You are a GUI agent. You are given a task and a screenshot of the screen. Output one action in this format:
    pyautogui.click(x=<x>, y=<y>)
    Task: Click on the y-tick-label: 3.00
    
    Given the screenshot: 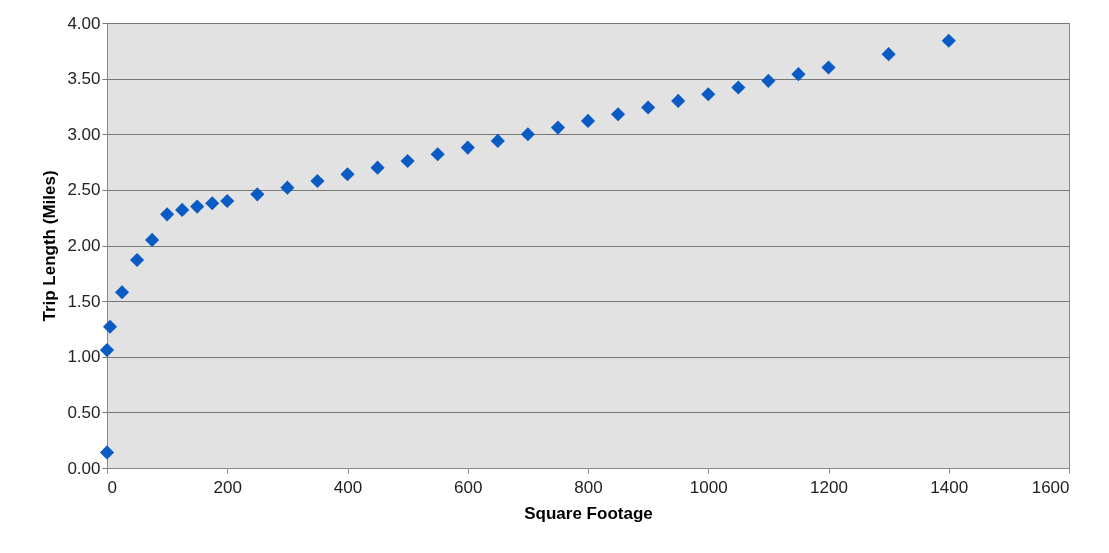 What is the action you would take?
    pyautogui.click(x=84, y=134)
    